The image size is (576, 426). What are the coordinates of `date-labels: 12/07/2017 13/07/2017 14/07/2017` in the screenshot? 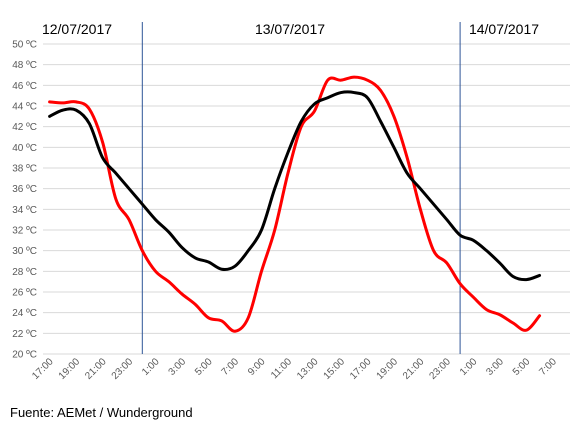 It's located at (290, 29).